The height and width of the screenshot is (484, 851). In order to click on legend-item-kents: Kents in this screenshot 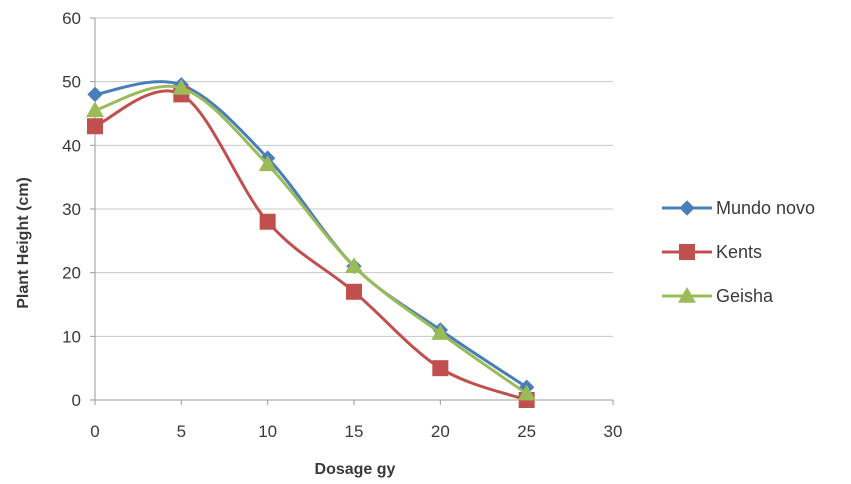, I will do `click(712, 252)`.